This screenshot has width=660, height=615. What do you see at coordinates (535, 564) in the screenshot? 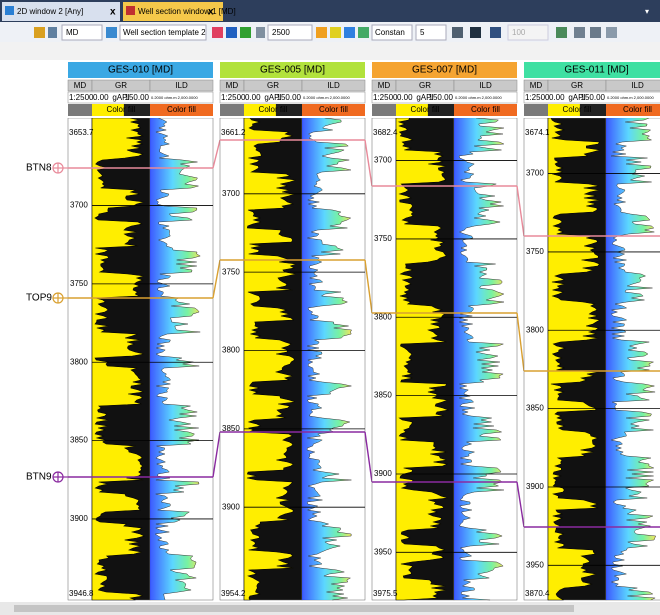
I see `depth-label: 3950` at bounding box center [535, 564].